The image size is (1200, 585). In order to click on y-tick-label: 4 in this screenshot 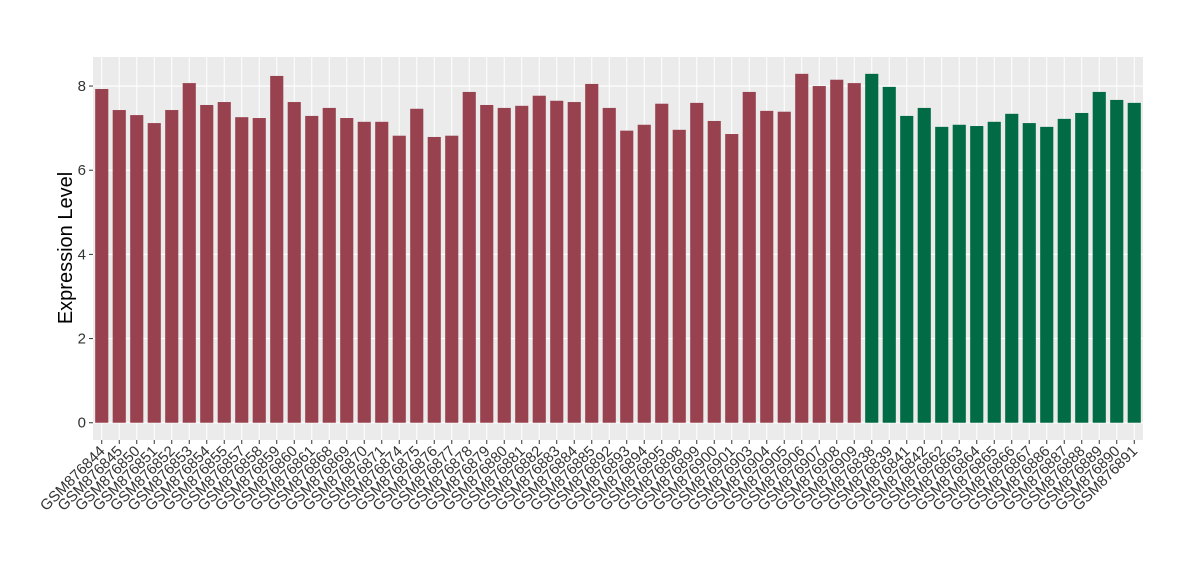, I will do `click(82, 254)`.